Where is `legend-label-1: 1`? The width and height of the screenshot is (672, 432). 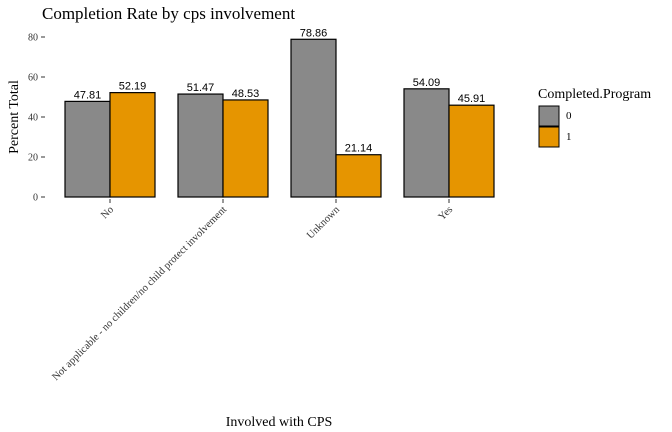 legend-label-1: 1 is located at coordinates (569, 137).